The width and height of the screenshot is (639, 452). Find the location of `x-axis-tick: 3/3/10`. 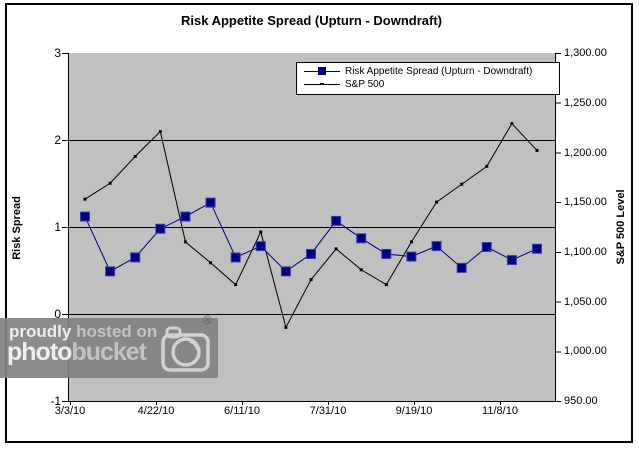

x-axis-tick: 3/3/10 is located at coordinates (70, 411).